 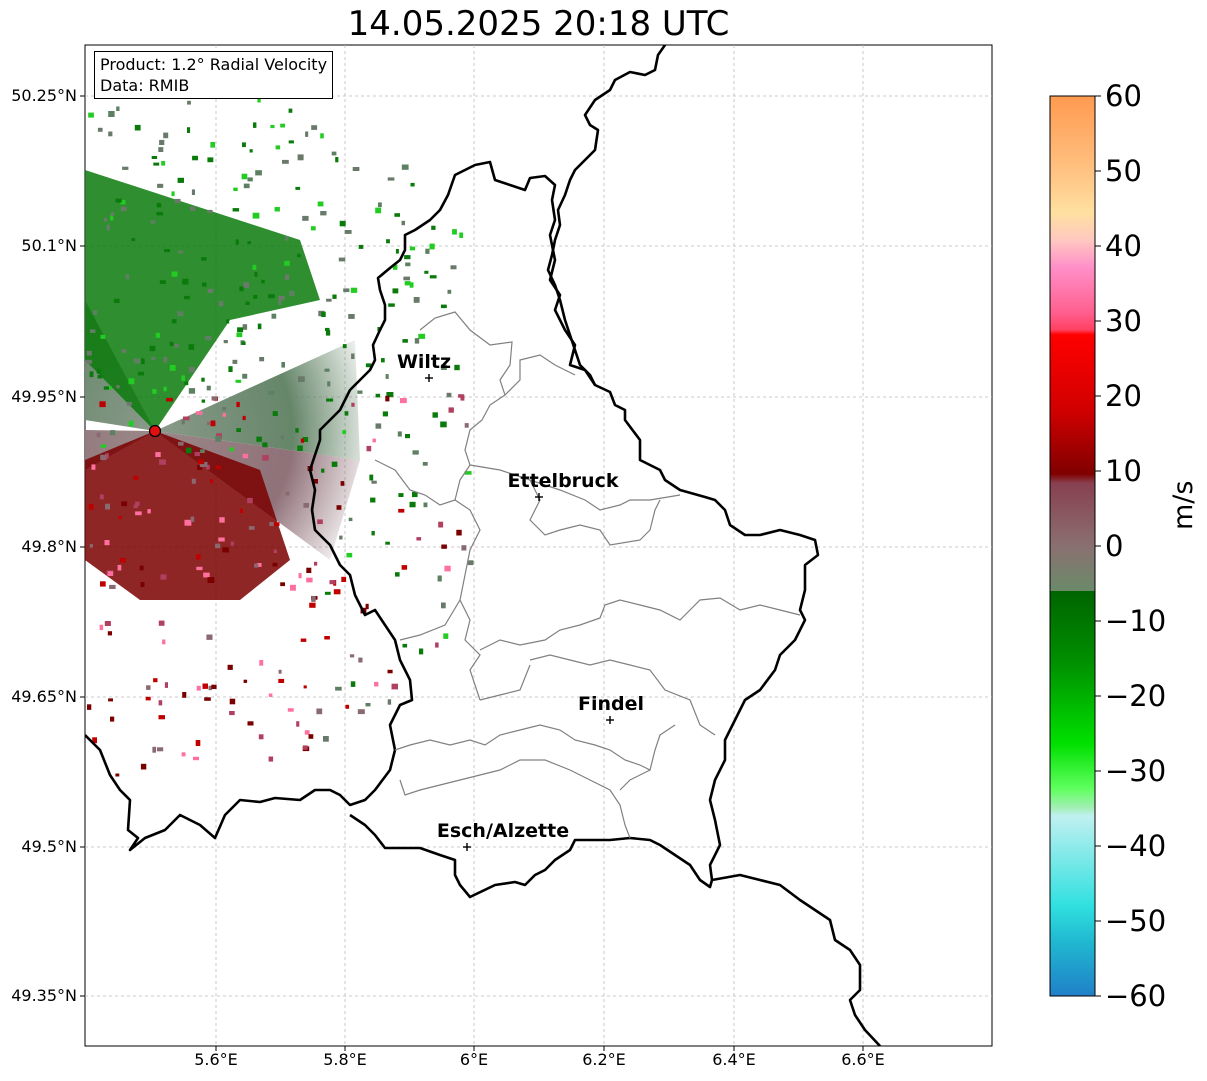 I want to click on lon-label: 6.2°E, so click(x=604, y=1059).